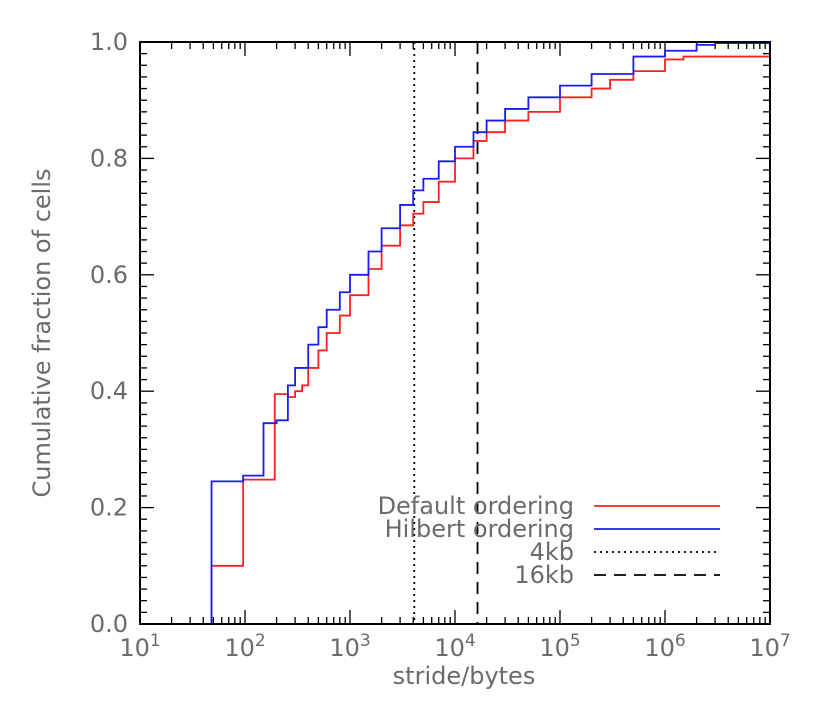 Image resolution: width=822 pixels, height=710 pixels. I want to click on y-tick-label: 0.6, so click(109, 275).